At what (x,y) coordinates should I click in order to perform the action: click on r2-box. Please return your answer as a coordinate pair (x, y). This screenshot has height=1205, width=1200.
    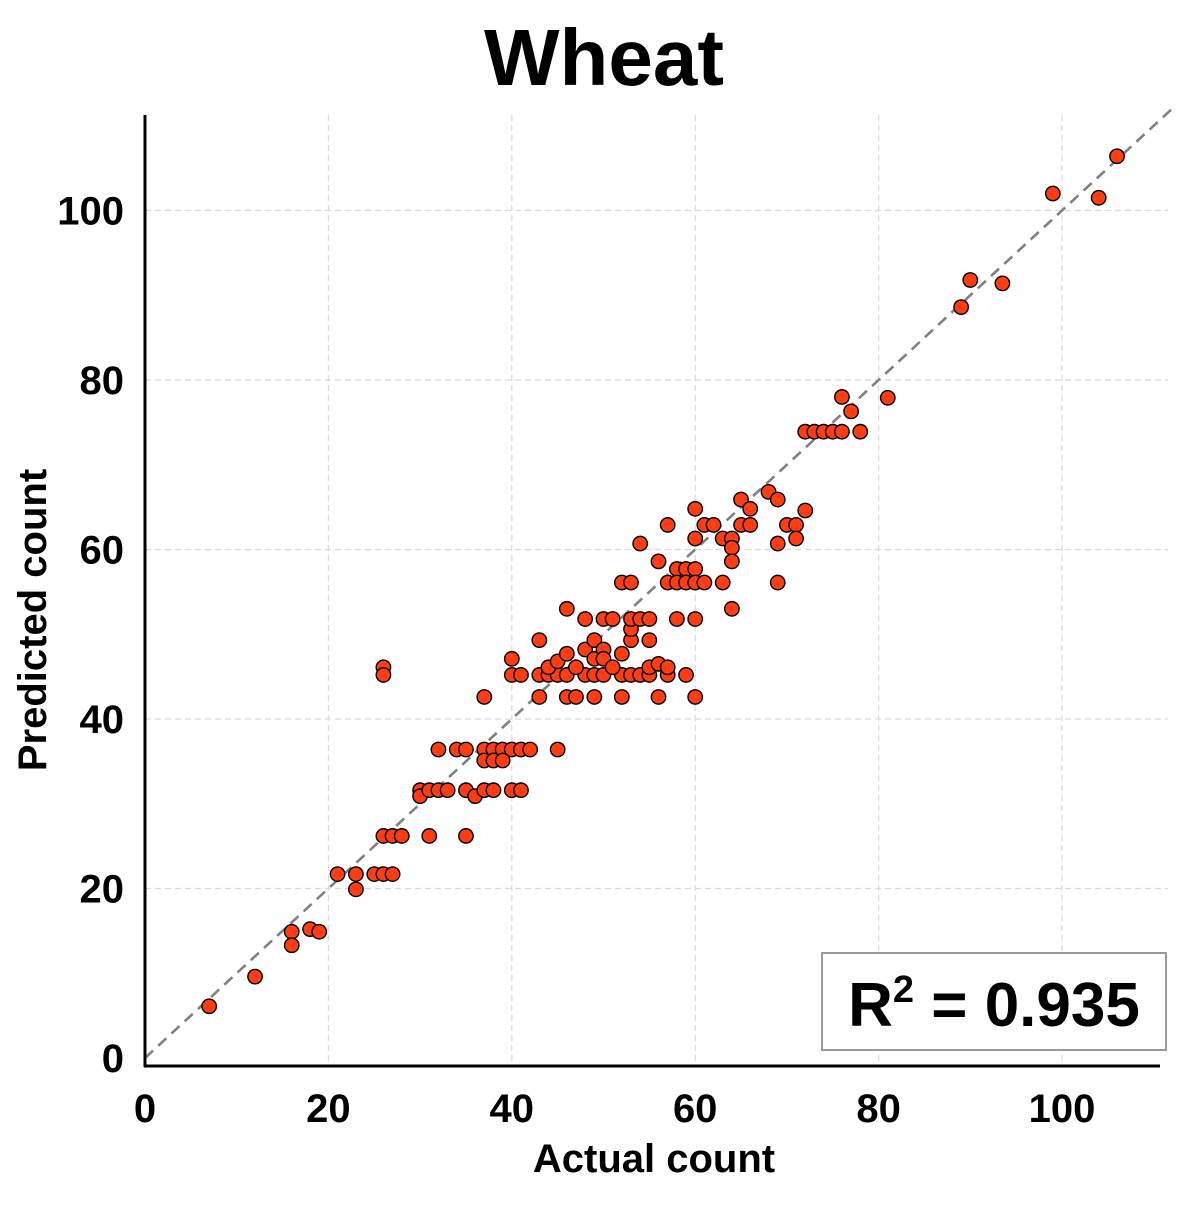
    Looking at the image, I should click on (994, 1001).